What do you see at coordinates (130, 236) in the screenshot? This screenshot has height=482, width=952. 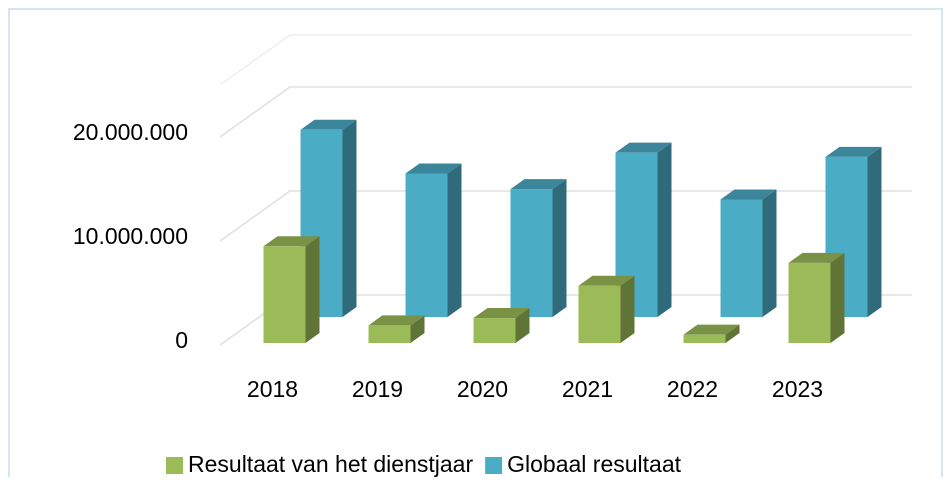 I see `y-tick-label: 10.000.000` at bounding box center [130, 236].